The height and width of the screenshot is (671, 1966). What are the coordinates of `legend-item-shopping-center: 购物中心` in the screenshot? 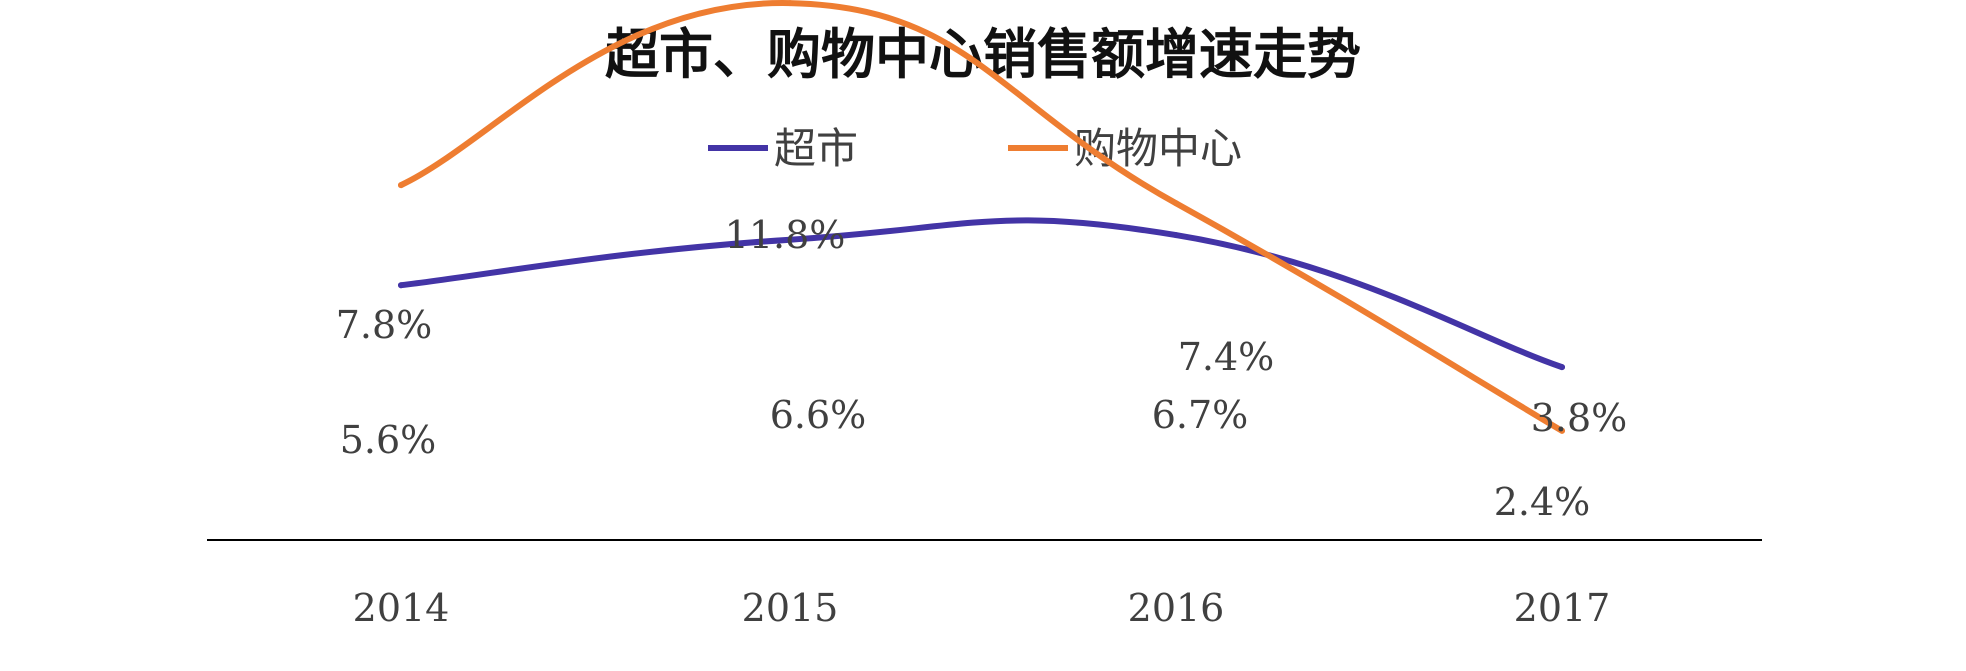 It's located at (1125, 148).